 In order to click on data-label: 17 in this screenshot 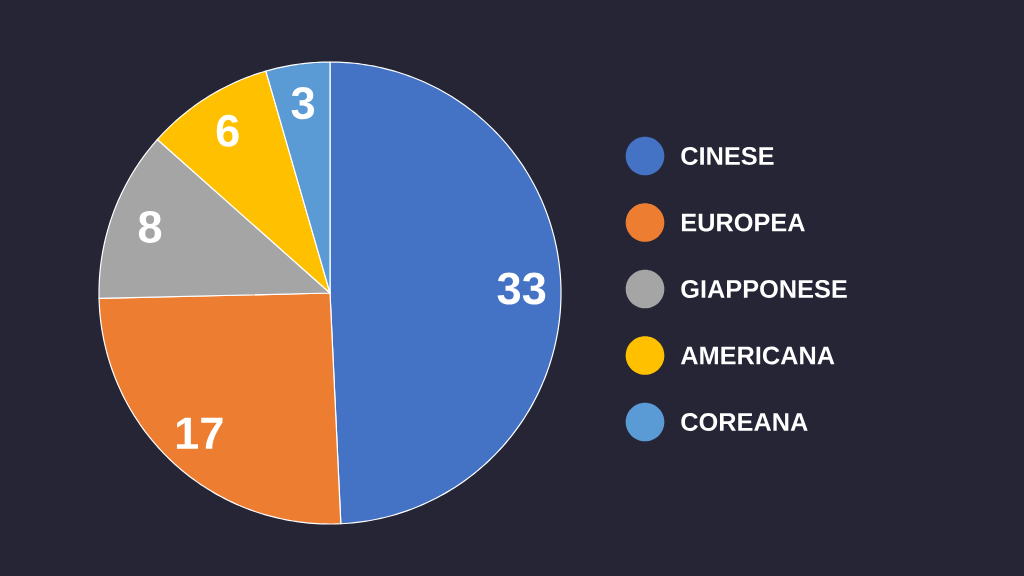, I will do `click(199, 433)`.